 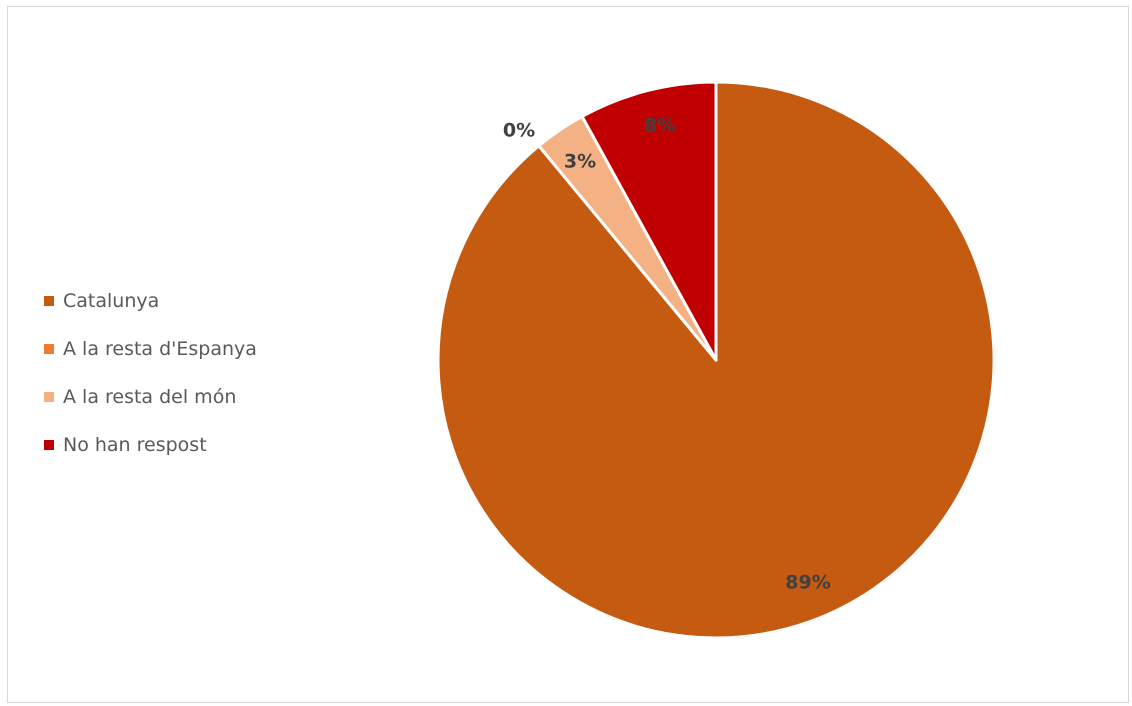 I want to click on data-label: 3%, so click(x=580, y=162).